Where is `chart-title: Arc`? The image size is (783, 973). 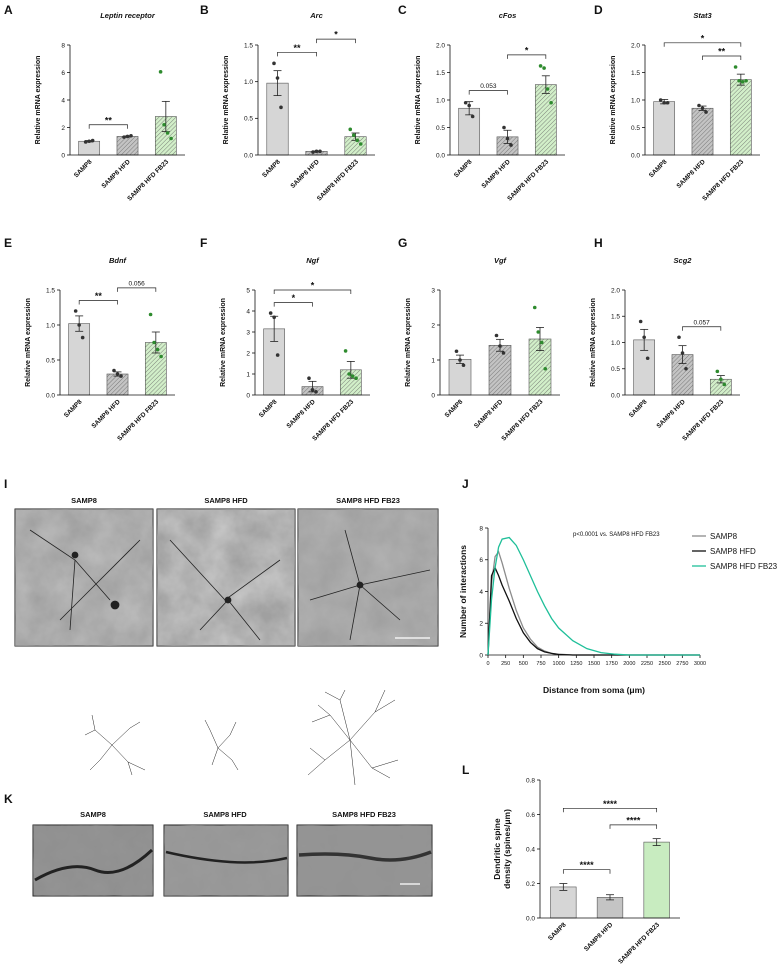 chart-title: Arc is located at coordinates (316, 15).